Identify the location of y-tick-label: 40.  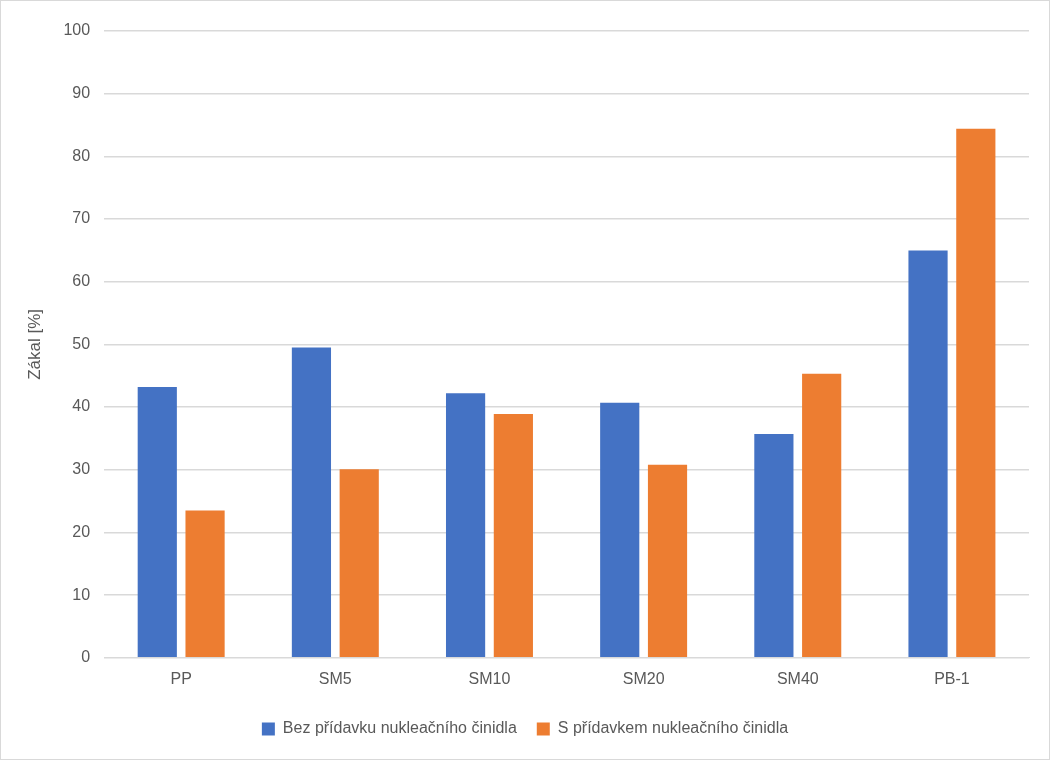
(81, 406).